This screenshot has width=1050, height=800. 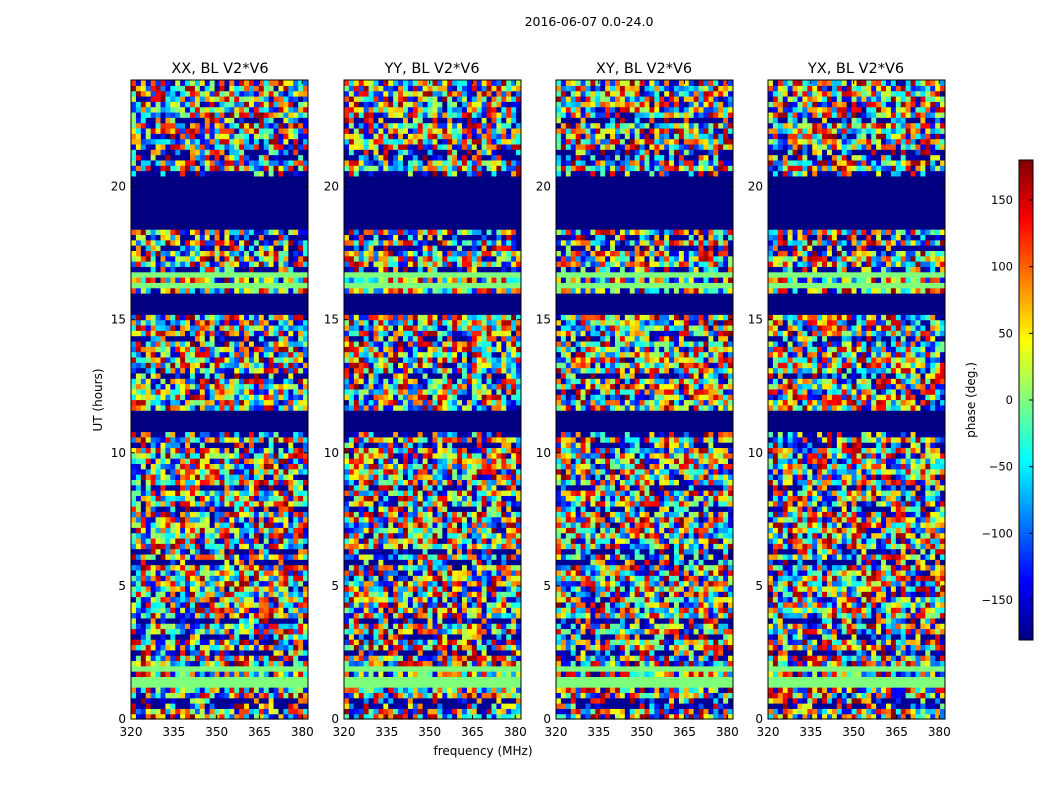 I want to click on colorbar-gradient, so click(x=1026, y=400).